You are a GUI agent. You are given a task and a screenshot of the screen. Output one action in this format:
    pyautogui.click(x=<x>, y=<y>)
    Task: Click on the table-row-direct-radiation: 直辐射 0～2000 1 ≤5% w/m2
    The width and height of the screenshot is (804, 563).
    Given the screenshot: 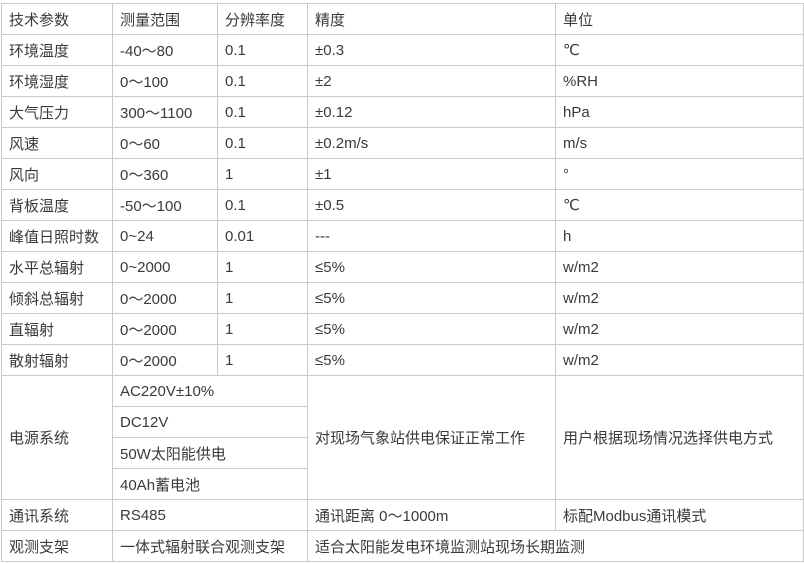 What is the action you would take?
    pyautogui.click(x=402, y=329)
    